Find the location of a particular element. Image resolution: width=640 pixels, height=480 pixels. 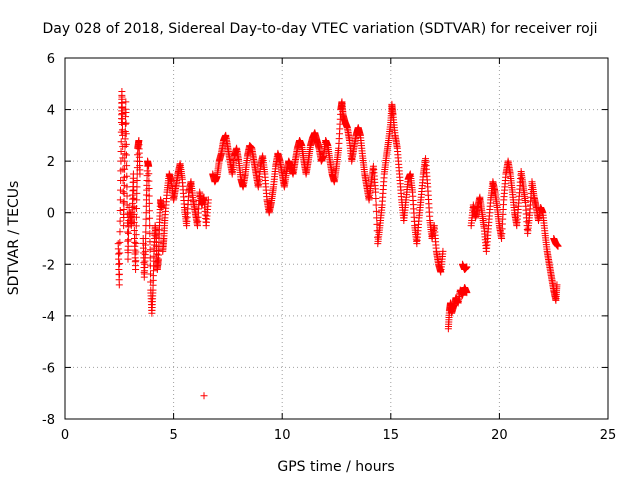

x-tick-label: 20 is located at coordinates (499, 435).